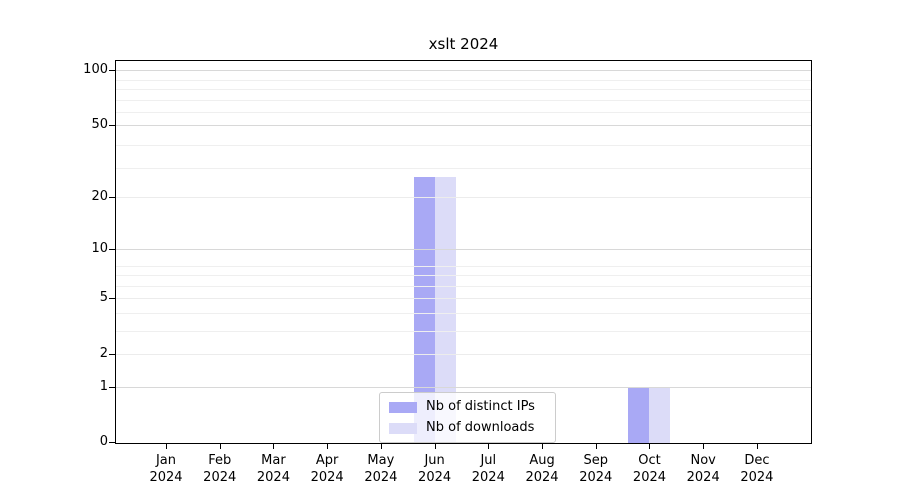  I want to click on bar-jun-downloads, so click(445, 309).